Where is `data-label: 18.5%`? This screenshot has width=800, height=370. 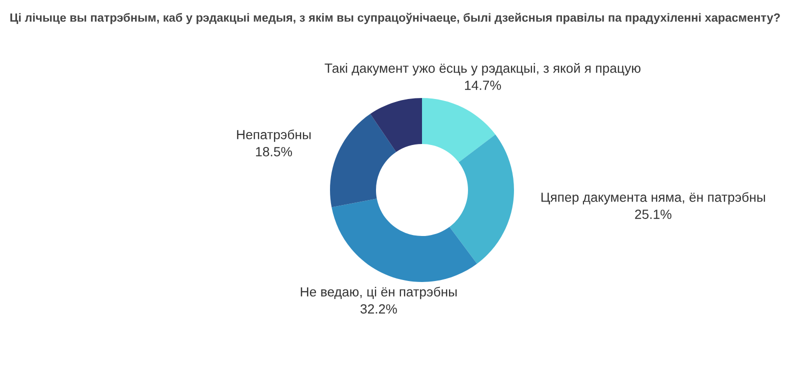
data-label: 18.5% is located at coordinates (274, 151).